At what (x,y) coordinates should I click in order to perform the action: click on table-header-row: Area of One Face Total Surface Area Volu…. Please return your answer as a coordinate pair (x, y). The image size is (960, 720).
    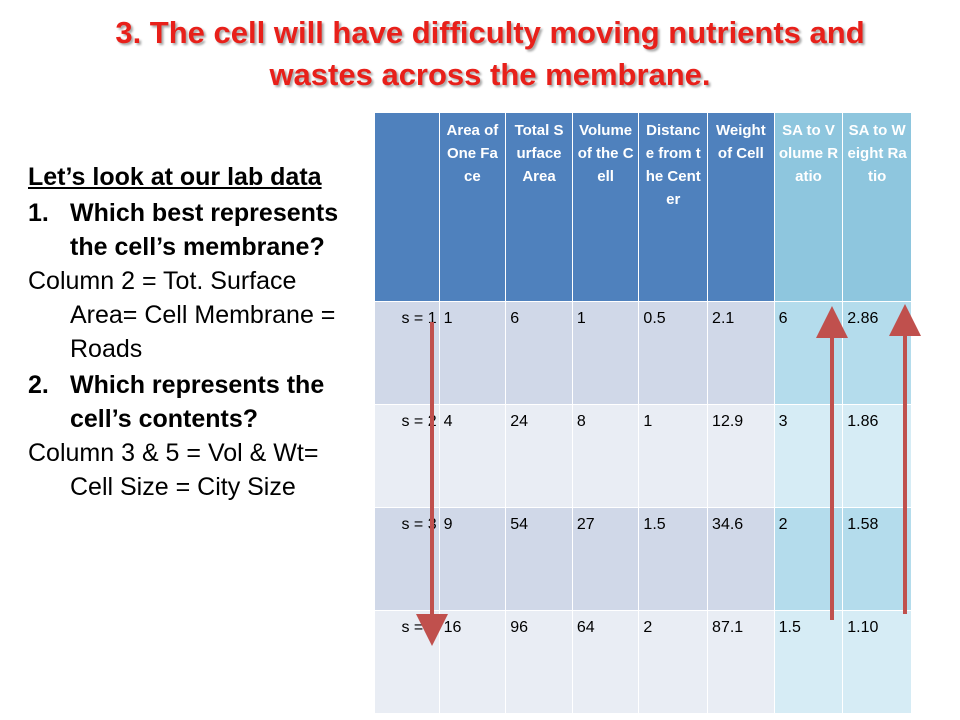
    Looking at the image, I should click on (643, 207).